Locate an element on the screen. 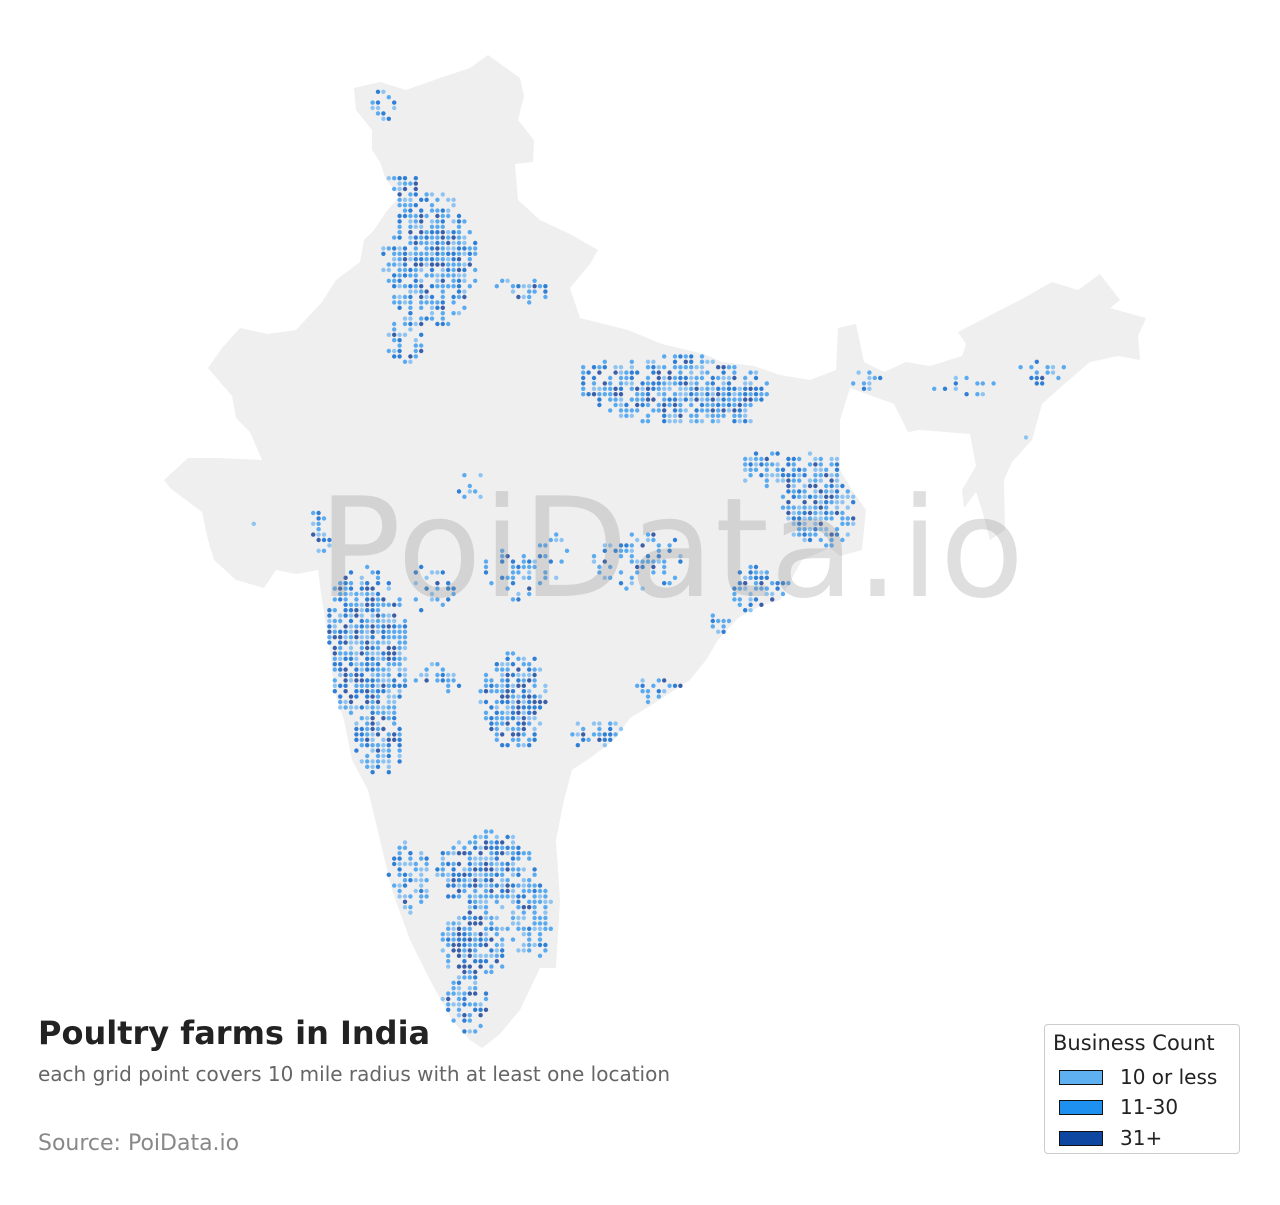  watermark: PoiData.io is located at coordinates (672, 548).